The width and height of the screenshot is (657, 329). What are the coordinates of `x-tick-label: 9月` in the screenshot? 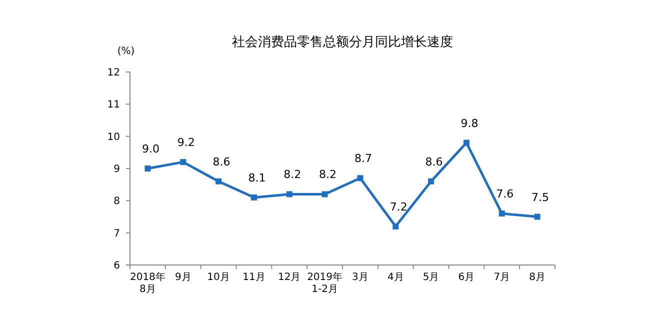 It's located at (183, 277).